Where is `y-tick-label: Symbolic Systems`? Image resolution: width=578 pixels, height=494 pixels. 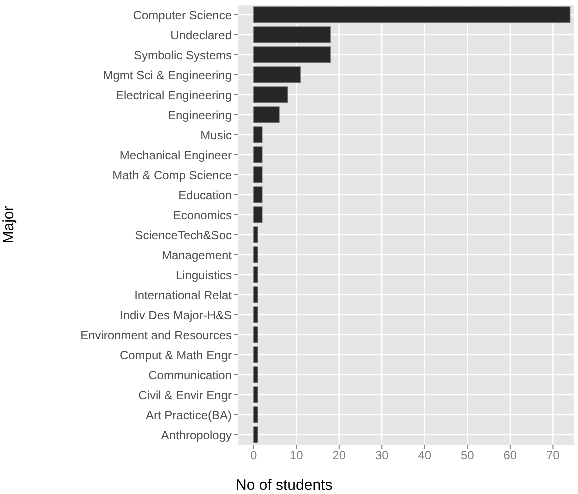
y-tick-label: Symbolic Systems is located at coordinates (183, 55).